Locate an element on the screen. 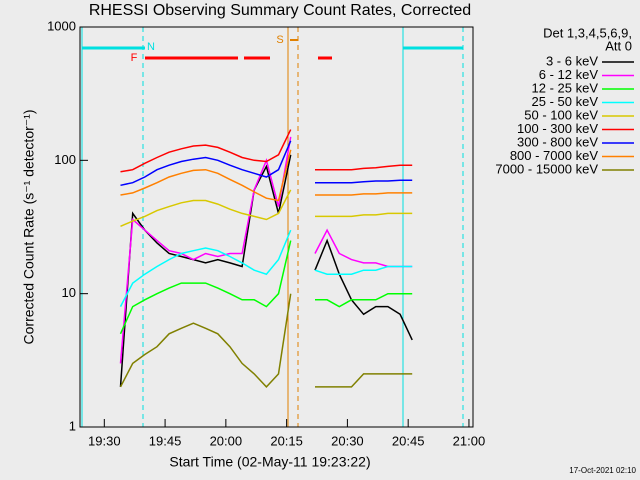  legend-label: 7000 - 15000 keV is located at coordinates (546, 168).